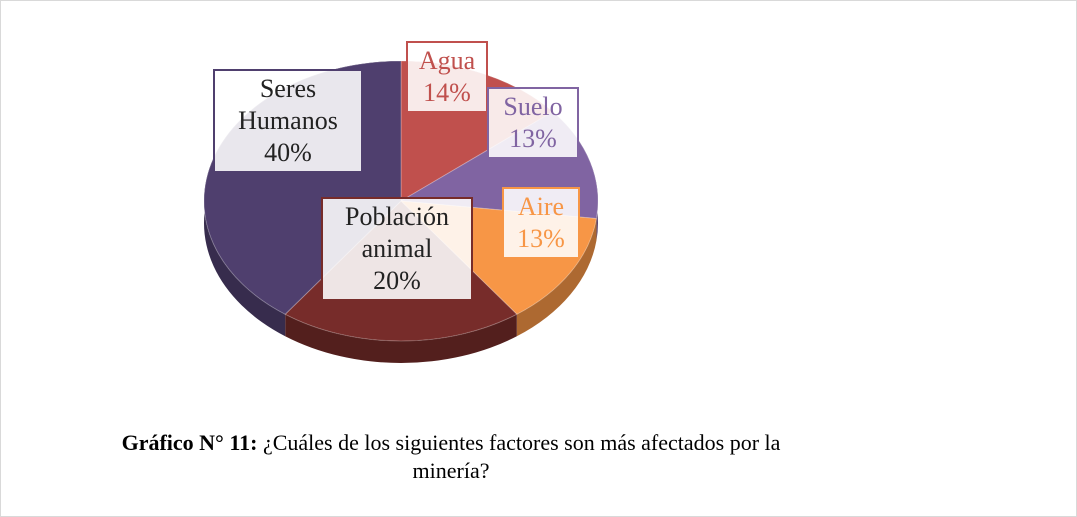 Image resolution: width=1077 pixels, height=517 pixels. Describe the element at coordinates (447, 60) in the screenshot. I see `category-label: Agua` at that location.